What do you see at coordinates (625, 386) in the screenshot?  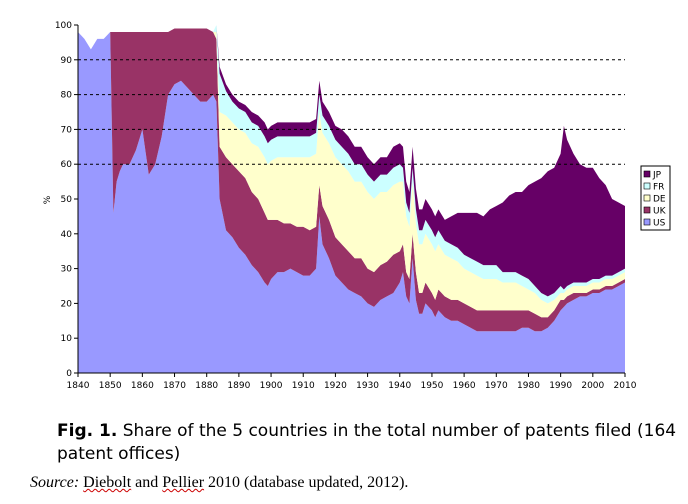 I see `x-tick-label: 2010` at bounding box center [625, 386].